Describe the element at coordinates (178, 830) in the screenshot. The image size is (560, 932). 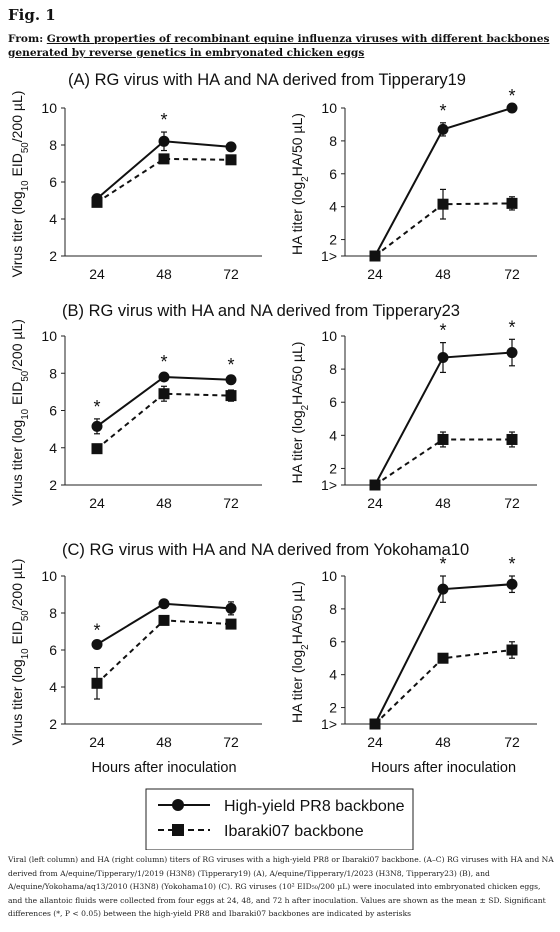
I see `legend-marker-square` at that location.